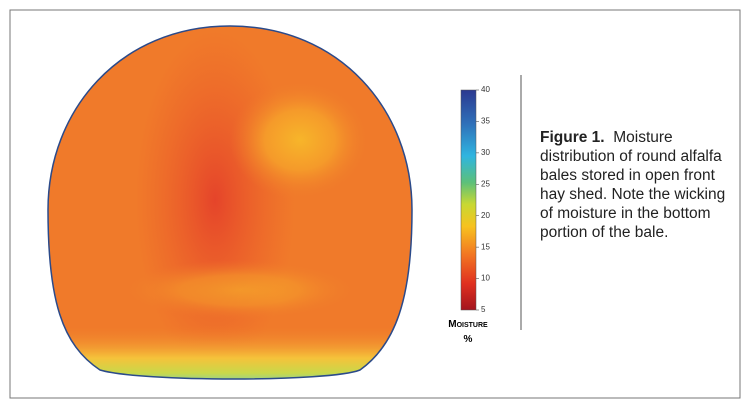 This screenshot has width=750, height=410. Describe the element at coordinates (483, 309) in the screenshot. I see `tick-label: 5` at that location.